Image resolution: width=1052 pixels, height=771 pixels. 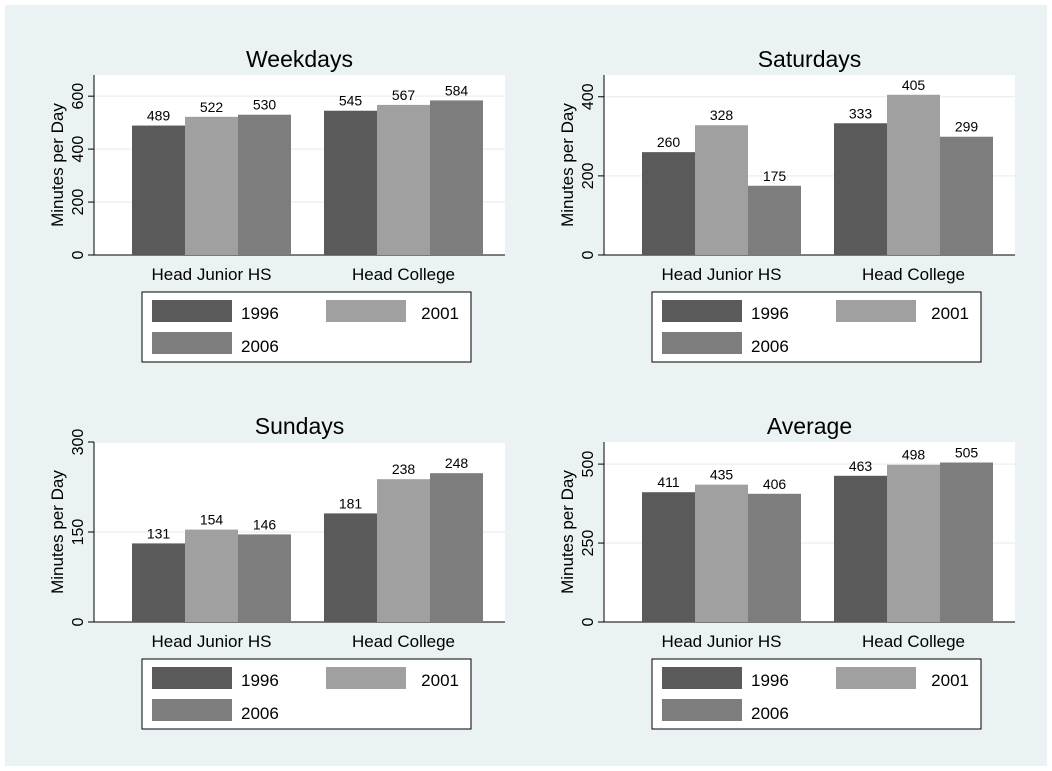 What do you see at coordinates (861, 113) in the screenshot?
I see `bar-value-label: 333` at bounding box center [861, 113].